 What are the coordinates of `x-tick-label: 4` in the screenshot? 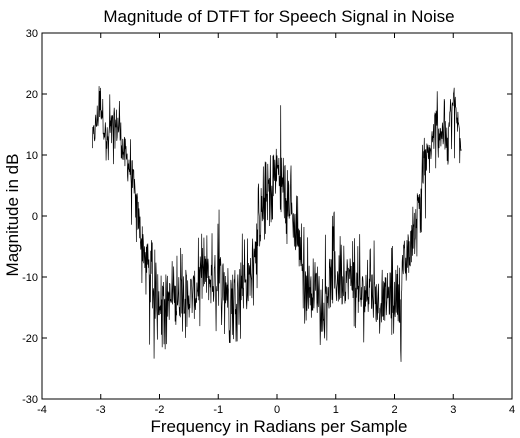 It's located at (512, 410).